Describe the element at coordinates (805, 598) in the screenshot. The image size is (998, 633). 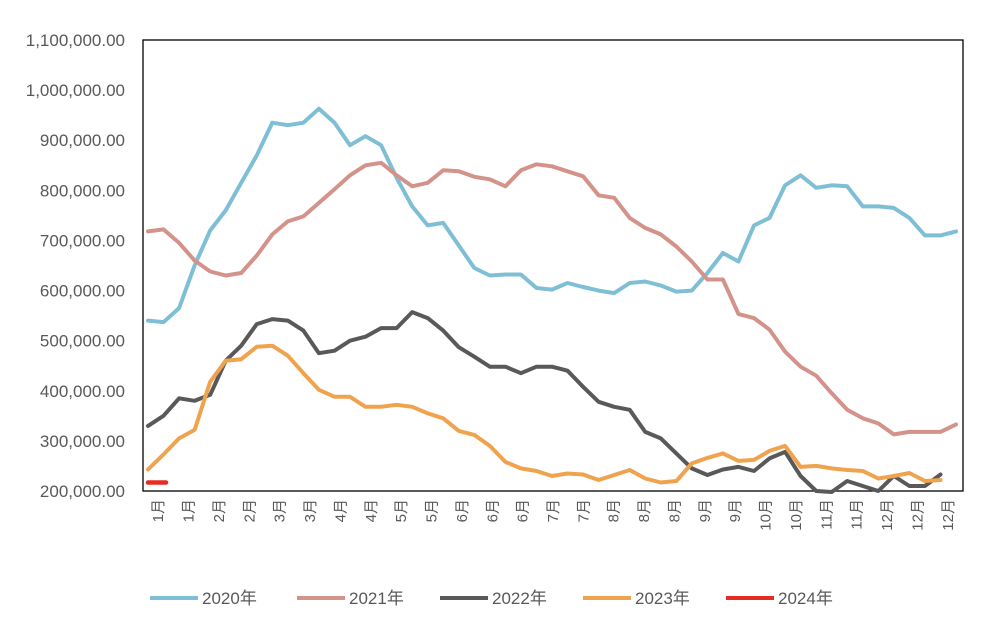
I see `legend-label: 2024年` at that location.